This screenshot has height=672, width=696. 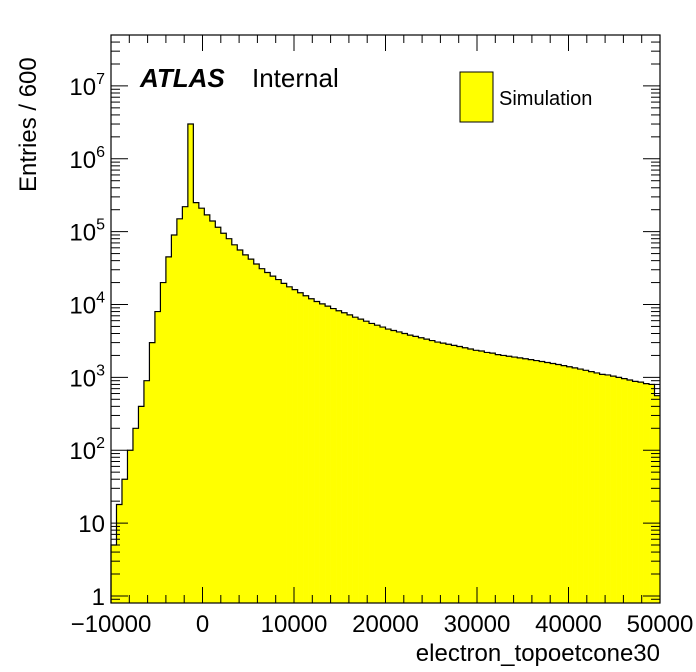 What do you see at coordinates (111, 624) in the screenshot?
I see `x-tick-label: −10000` at bounding box center [111, 624].